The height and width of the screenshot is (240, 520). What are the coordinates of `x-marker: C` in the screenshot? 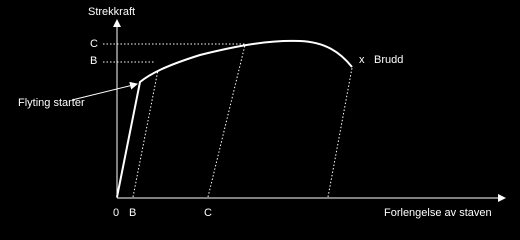 It's located at (208, 213).